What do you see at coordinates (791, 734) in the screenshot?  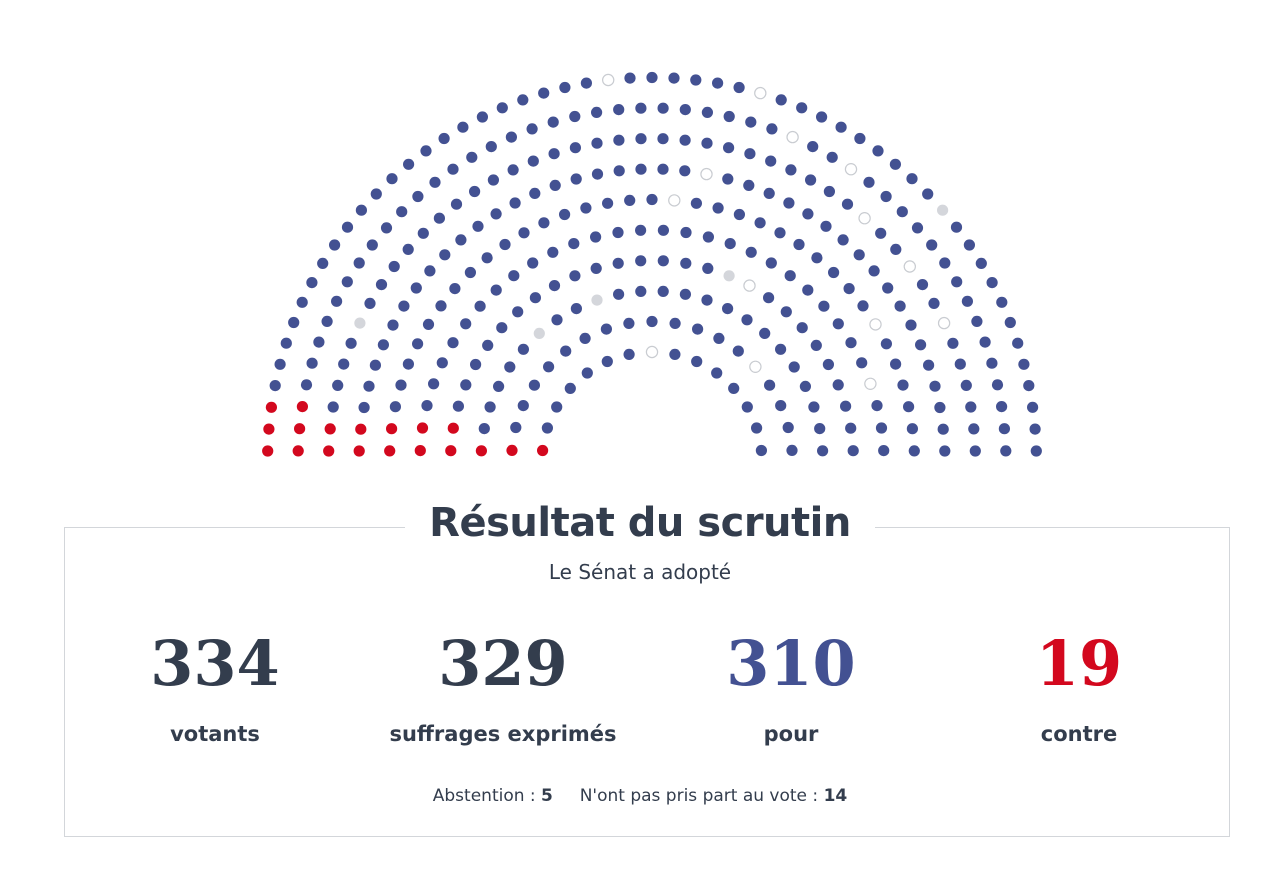 I see `stat-pour-label: pour` at bounding box center [791, 734].